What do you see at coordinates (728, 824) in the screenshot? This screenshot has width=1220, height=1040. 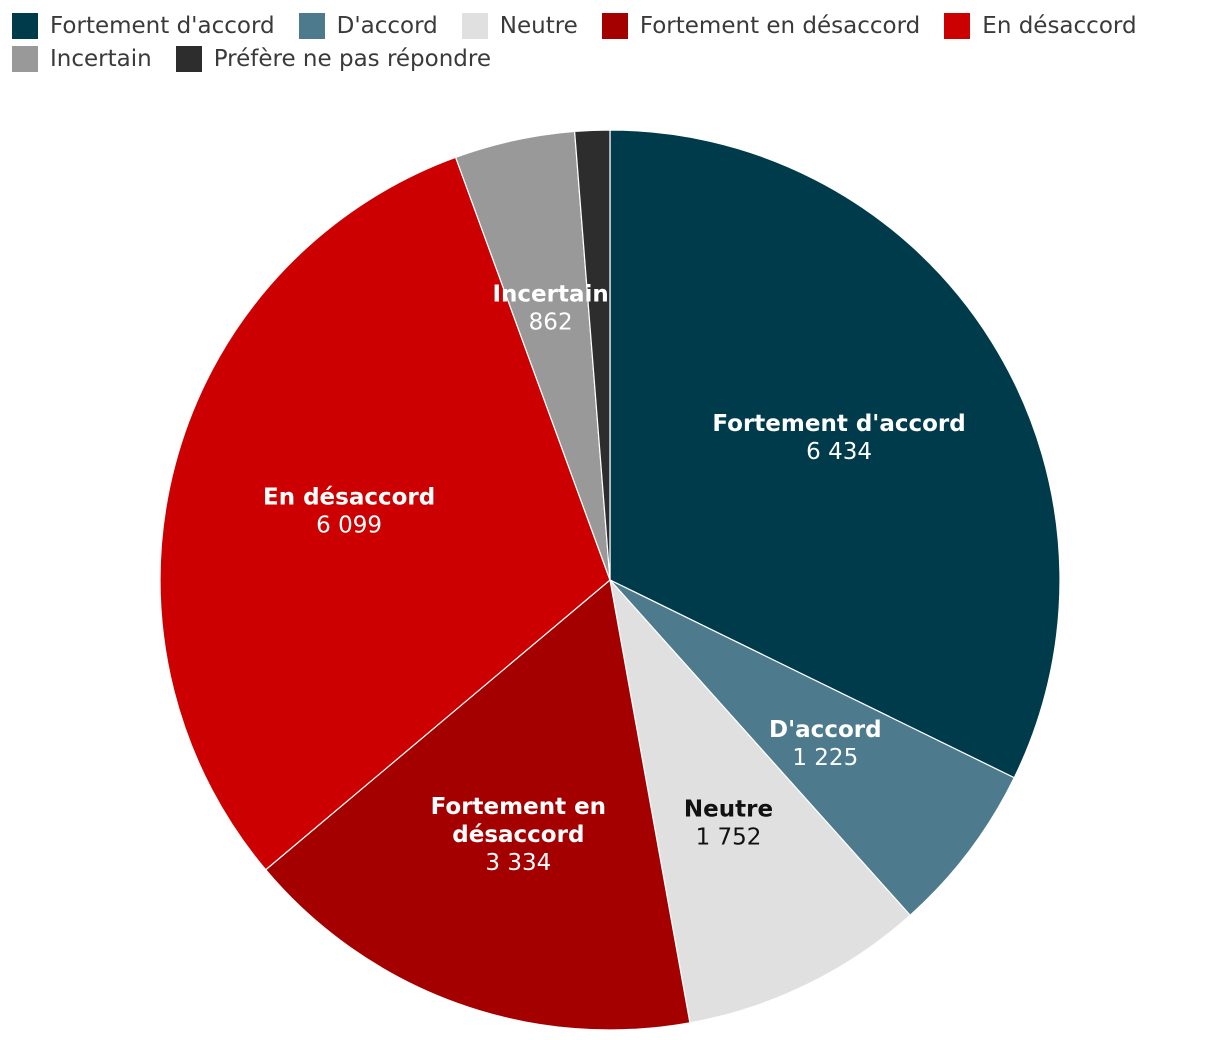 I see `slice-label-neutre: Neutre 1 752` at bounding box center [728, 824].